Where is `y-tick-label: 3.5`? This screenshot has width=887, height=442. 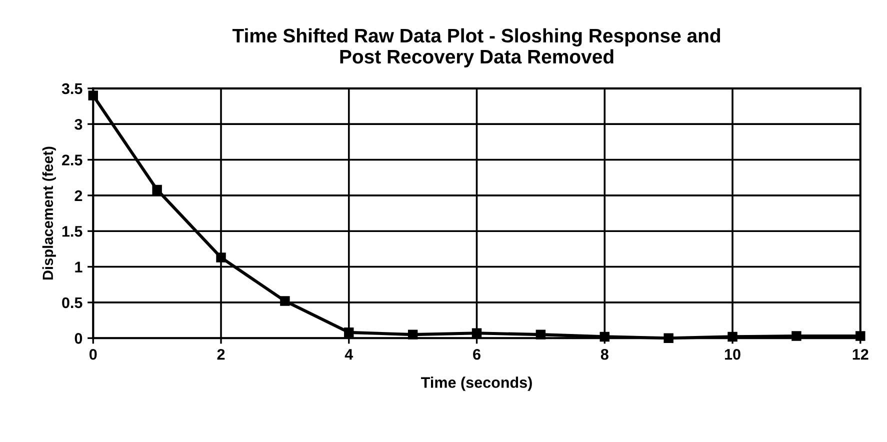 y-tick-label: 3.5 is located at coordinates (72, 88).